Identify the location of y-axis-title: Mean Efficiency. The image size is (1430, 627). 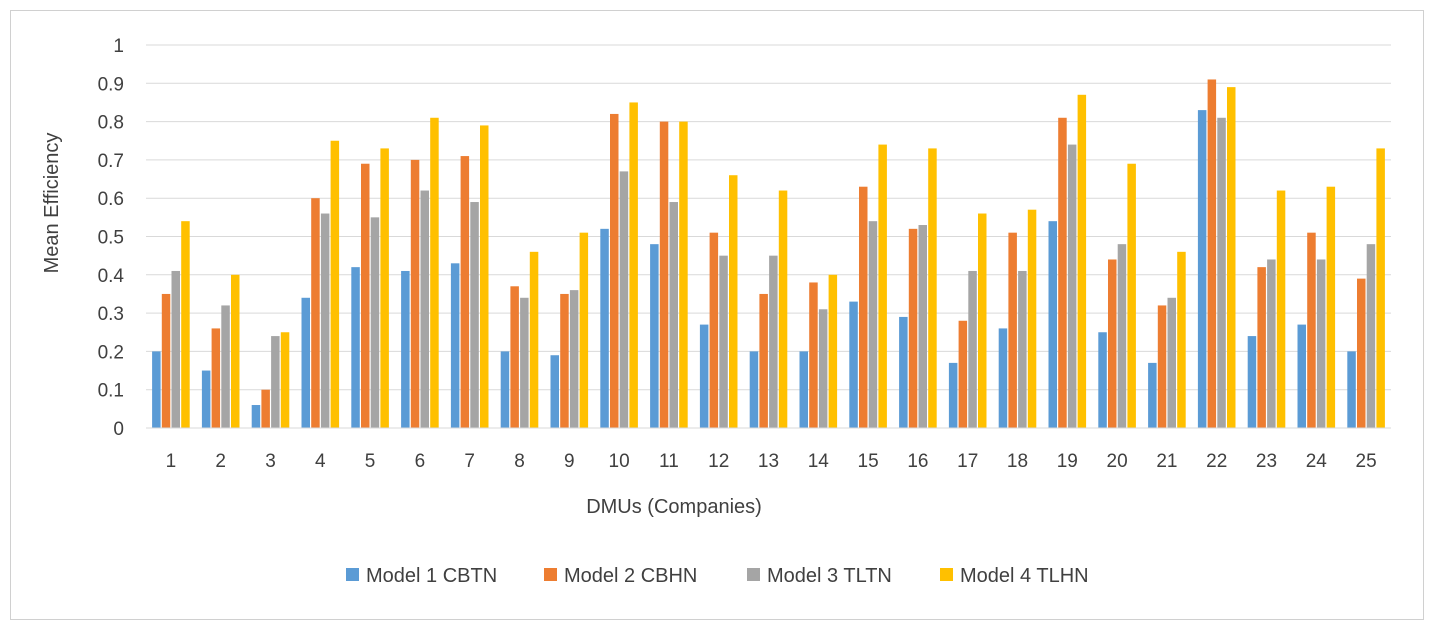
(52, 203).